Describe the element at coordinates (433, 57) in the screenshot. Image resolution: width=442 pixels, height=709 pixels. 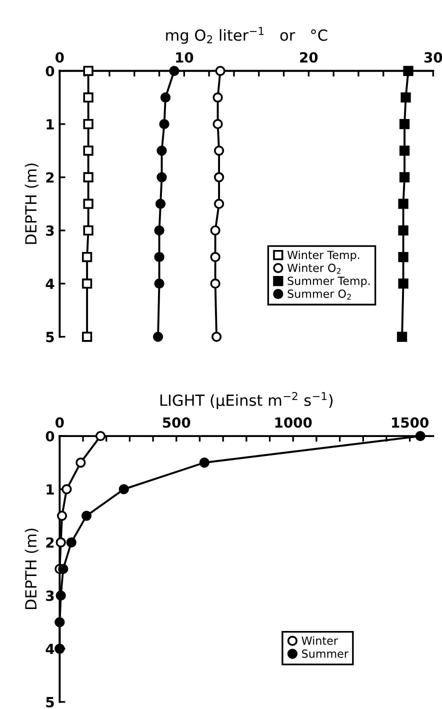
I see `x-tick-label: 30` at that location.